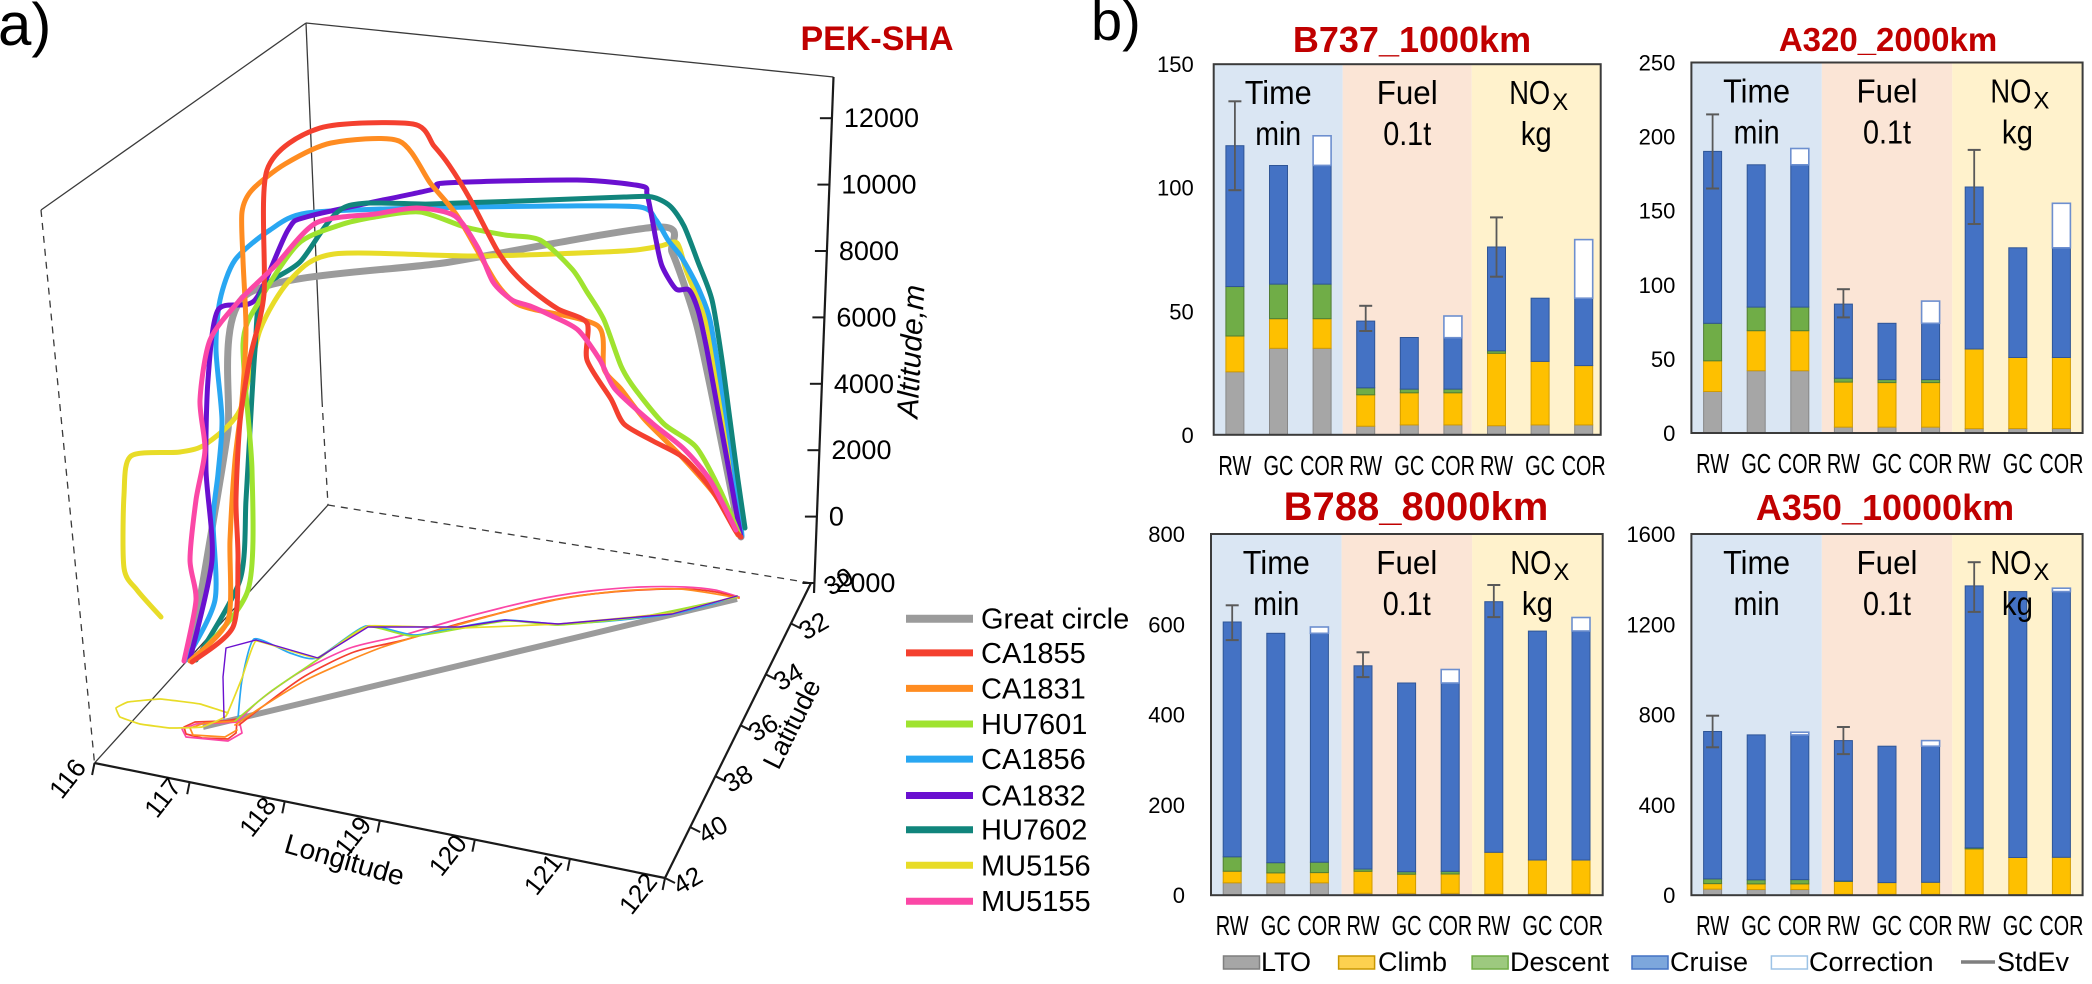 The image size is (2092, 984). Describe the element at coordinates (1033, 654) in the screenshot. I see `svg-text: CA1855` at that location.